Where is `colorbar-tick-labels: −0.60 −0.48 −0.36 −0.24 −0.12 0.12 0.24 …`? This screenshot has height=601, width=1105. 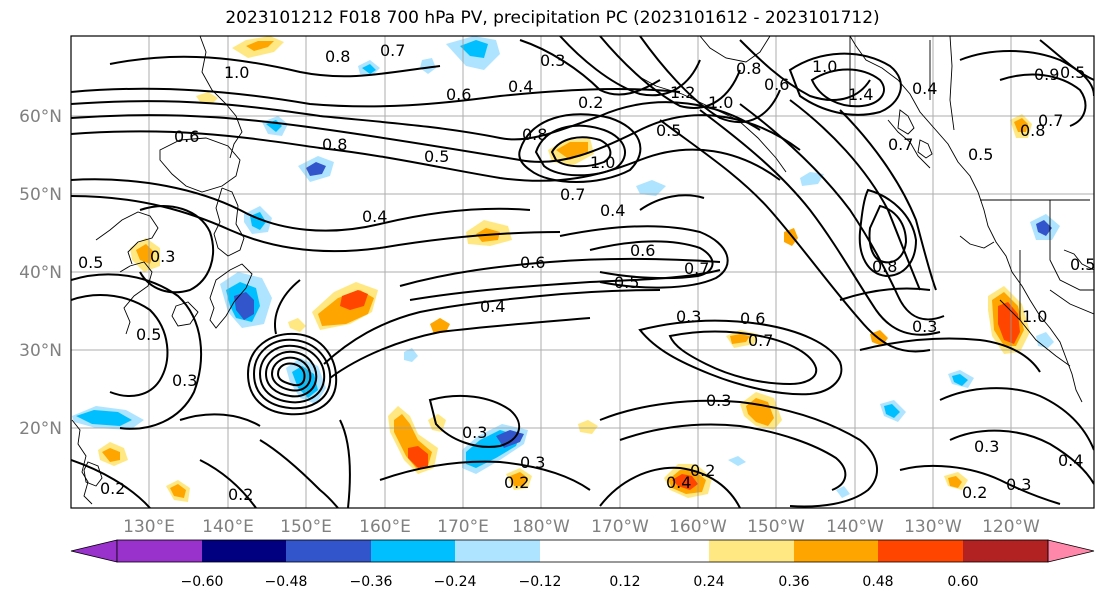 colorbar-tick-labels: −0.60 −0.48 −0.36 −0.24 −0.12 0.12 0.24 … is located at coordinates (580, 582).